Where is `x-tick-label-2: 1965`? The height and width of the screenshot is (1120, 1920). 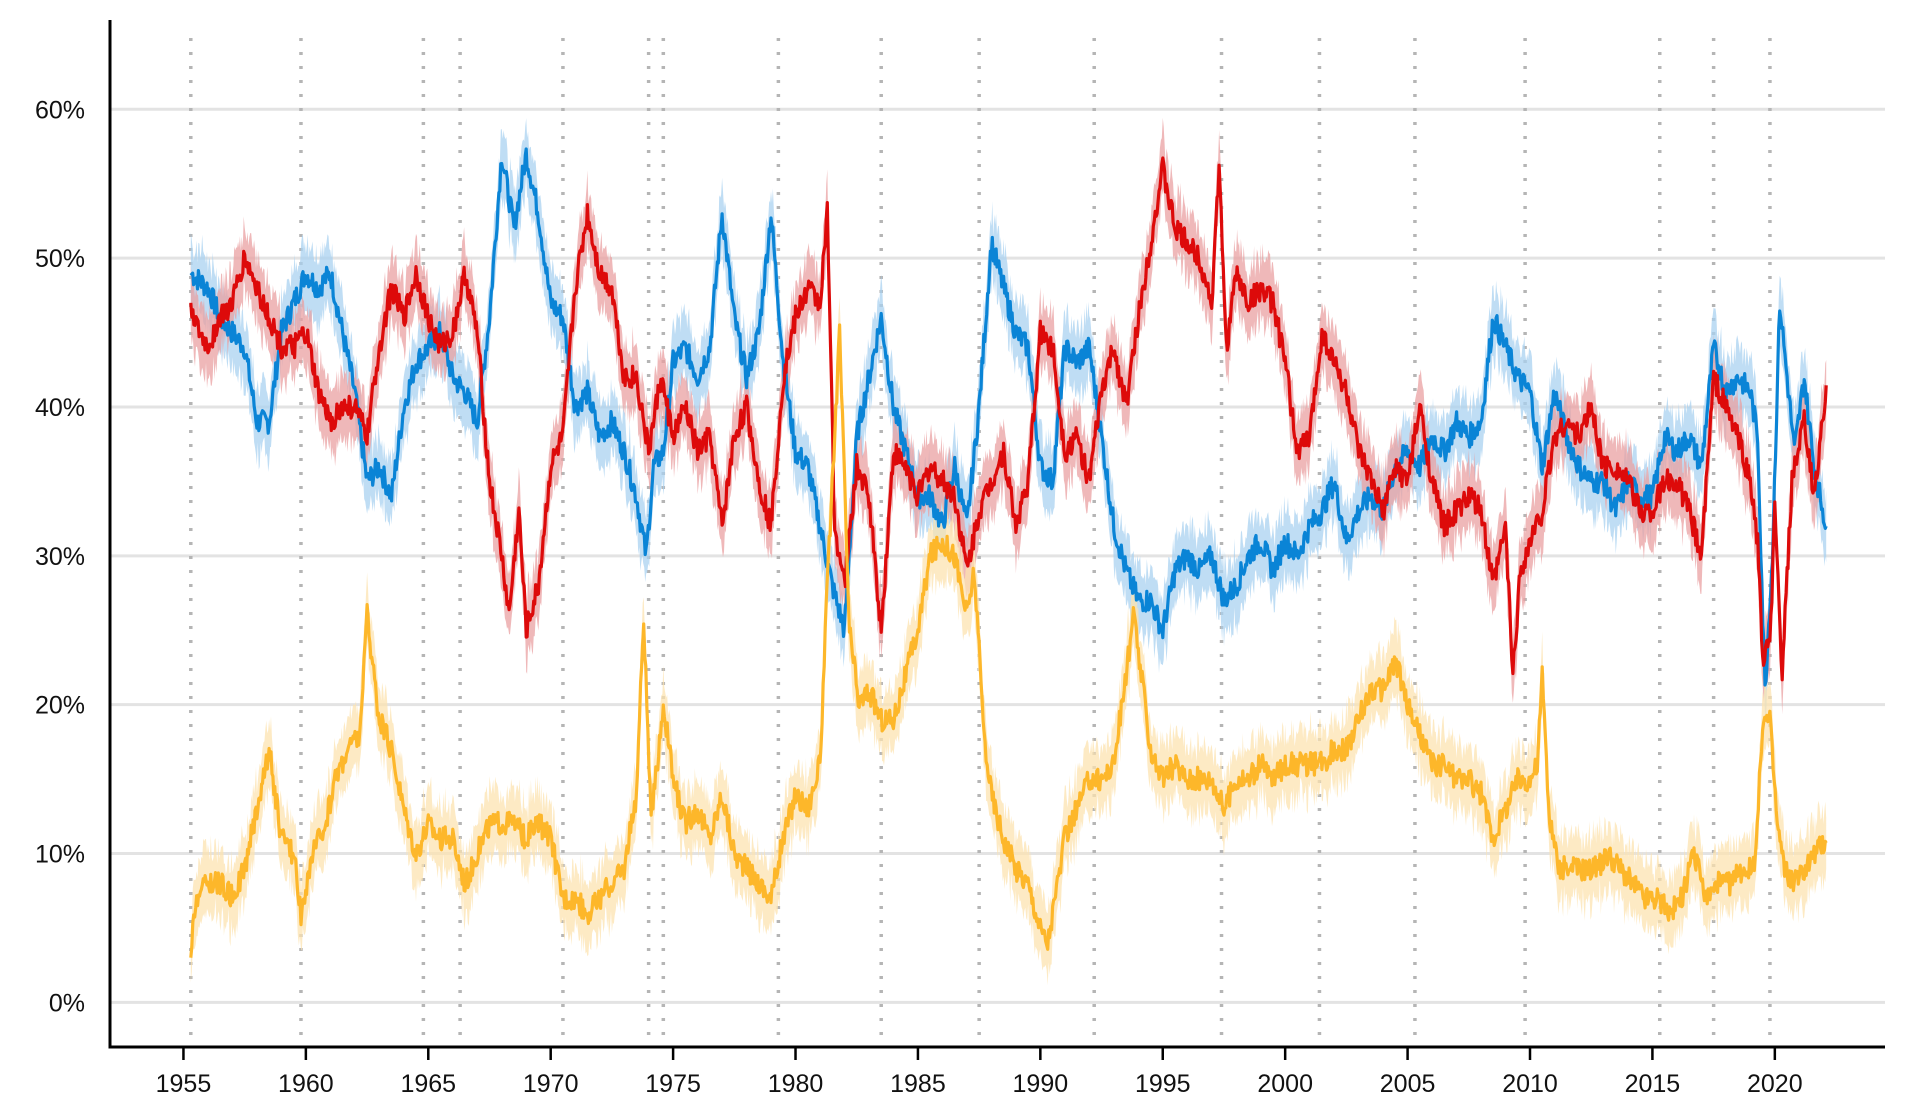
x-tick-label-2: 1965 is located at coordinates (428, 1084).